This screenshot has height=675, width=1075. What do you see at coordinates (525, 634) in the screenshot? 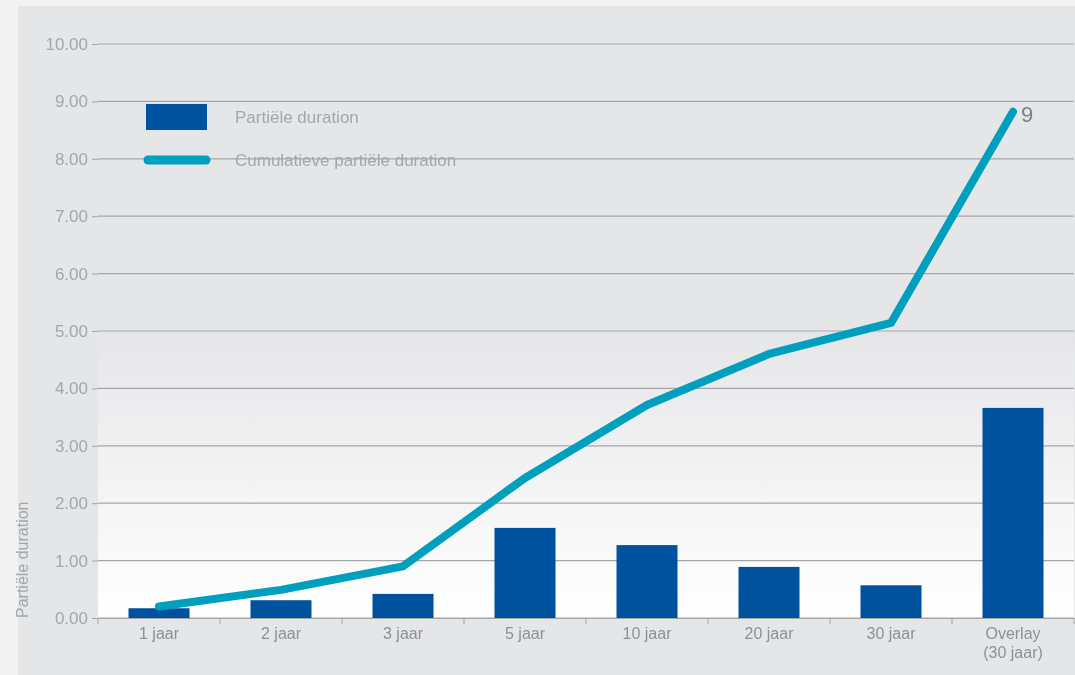
I see `x-tick-label: 5 jaar` at bounding box center [525, 634].